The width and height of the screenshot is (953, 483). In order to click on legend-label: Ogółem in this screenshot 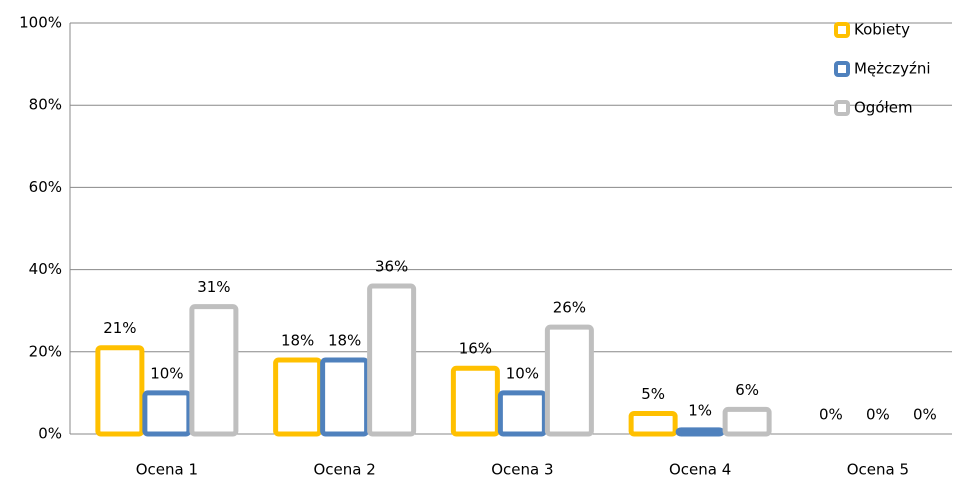, I will do `click(883, 108)`.